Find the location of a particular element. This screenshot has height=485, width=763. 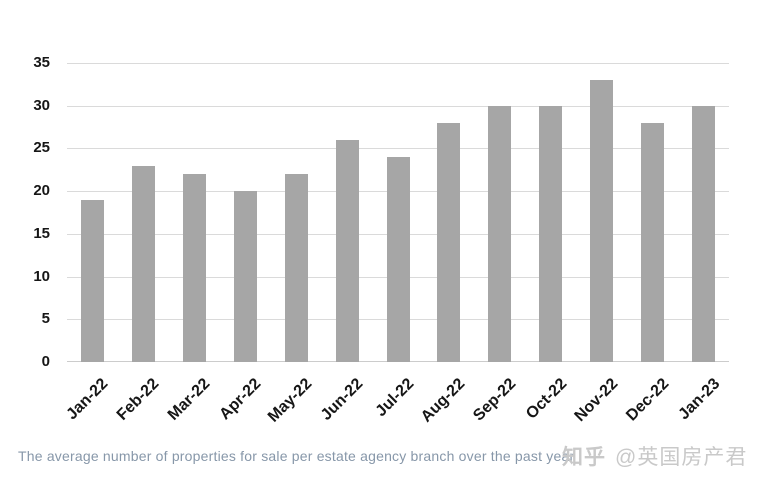

watermark-handle: @英国房产君 is located at coordinates (681, 457).